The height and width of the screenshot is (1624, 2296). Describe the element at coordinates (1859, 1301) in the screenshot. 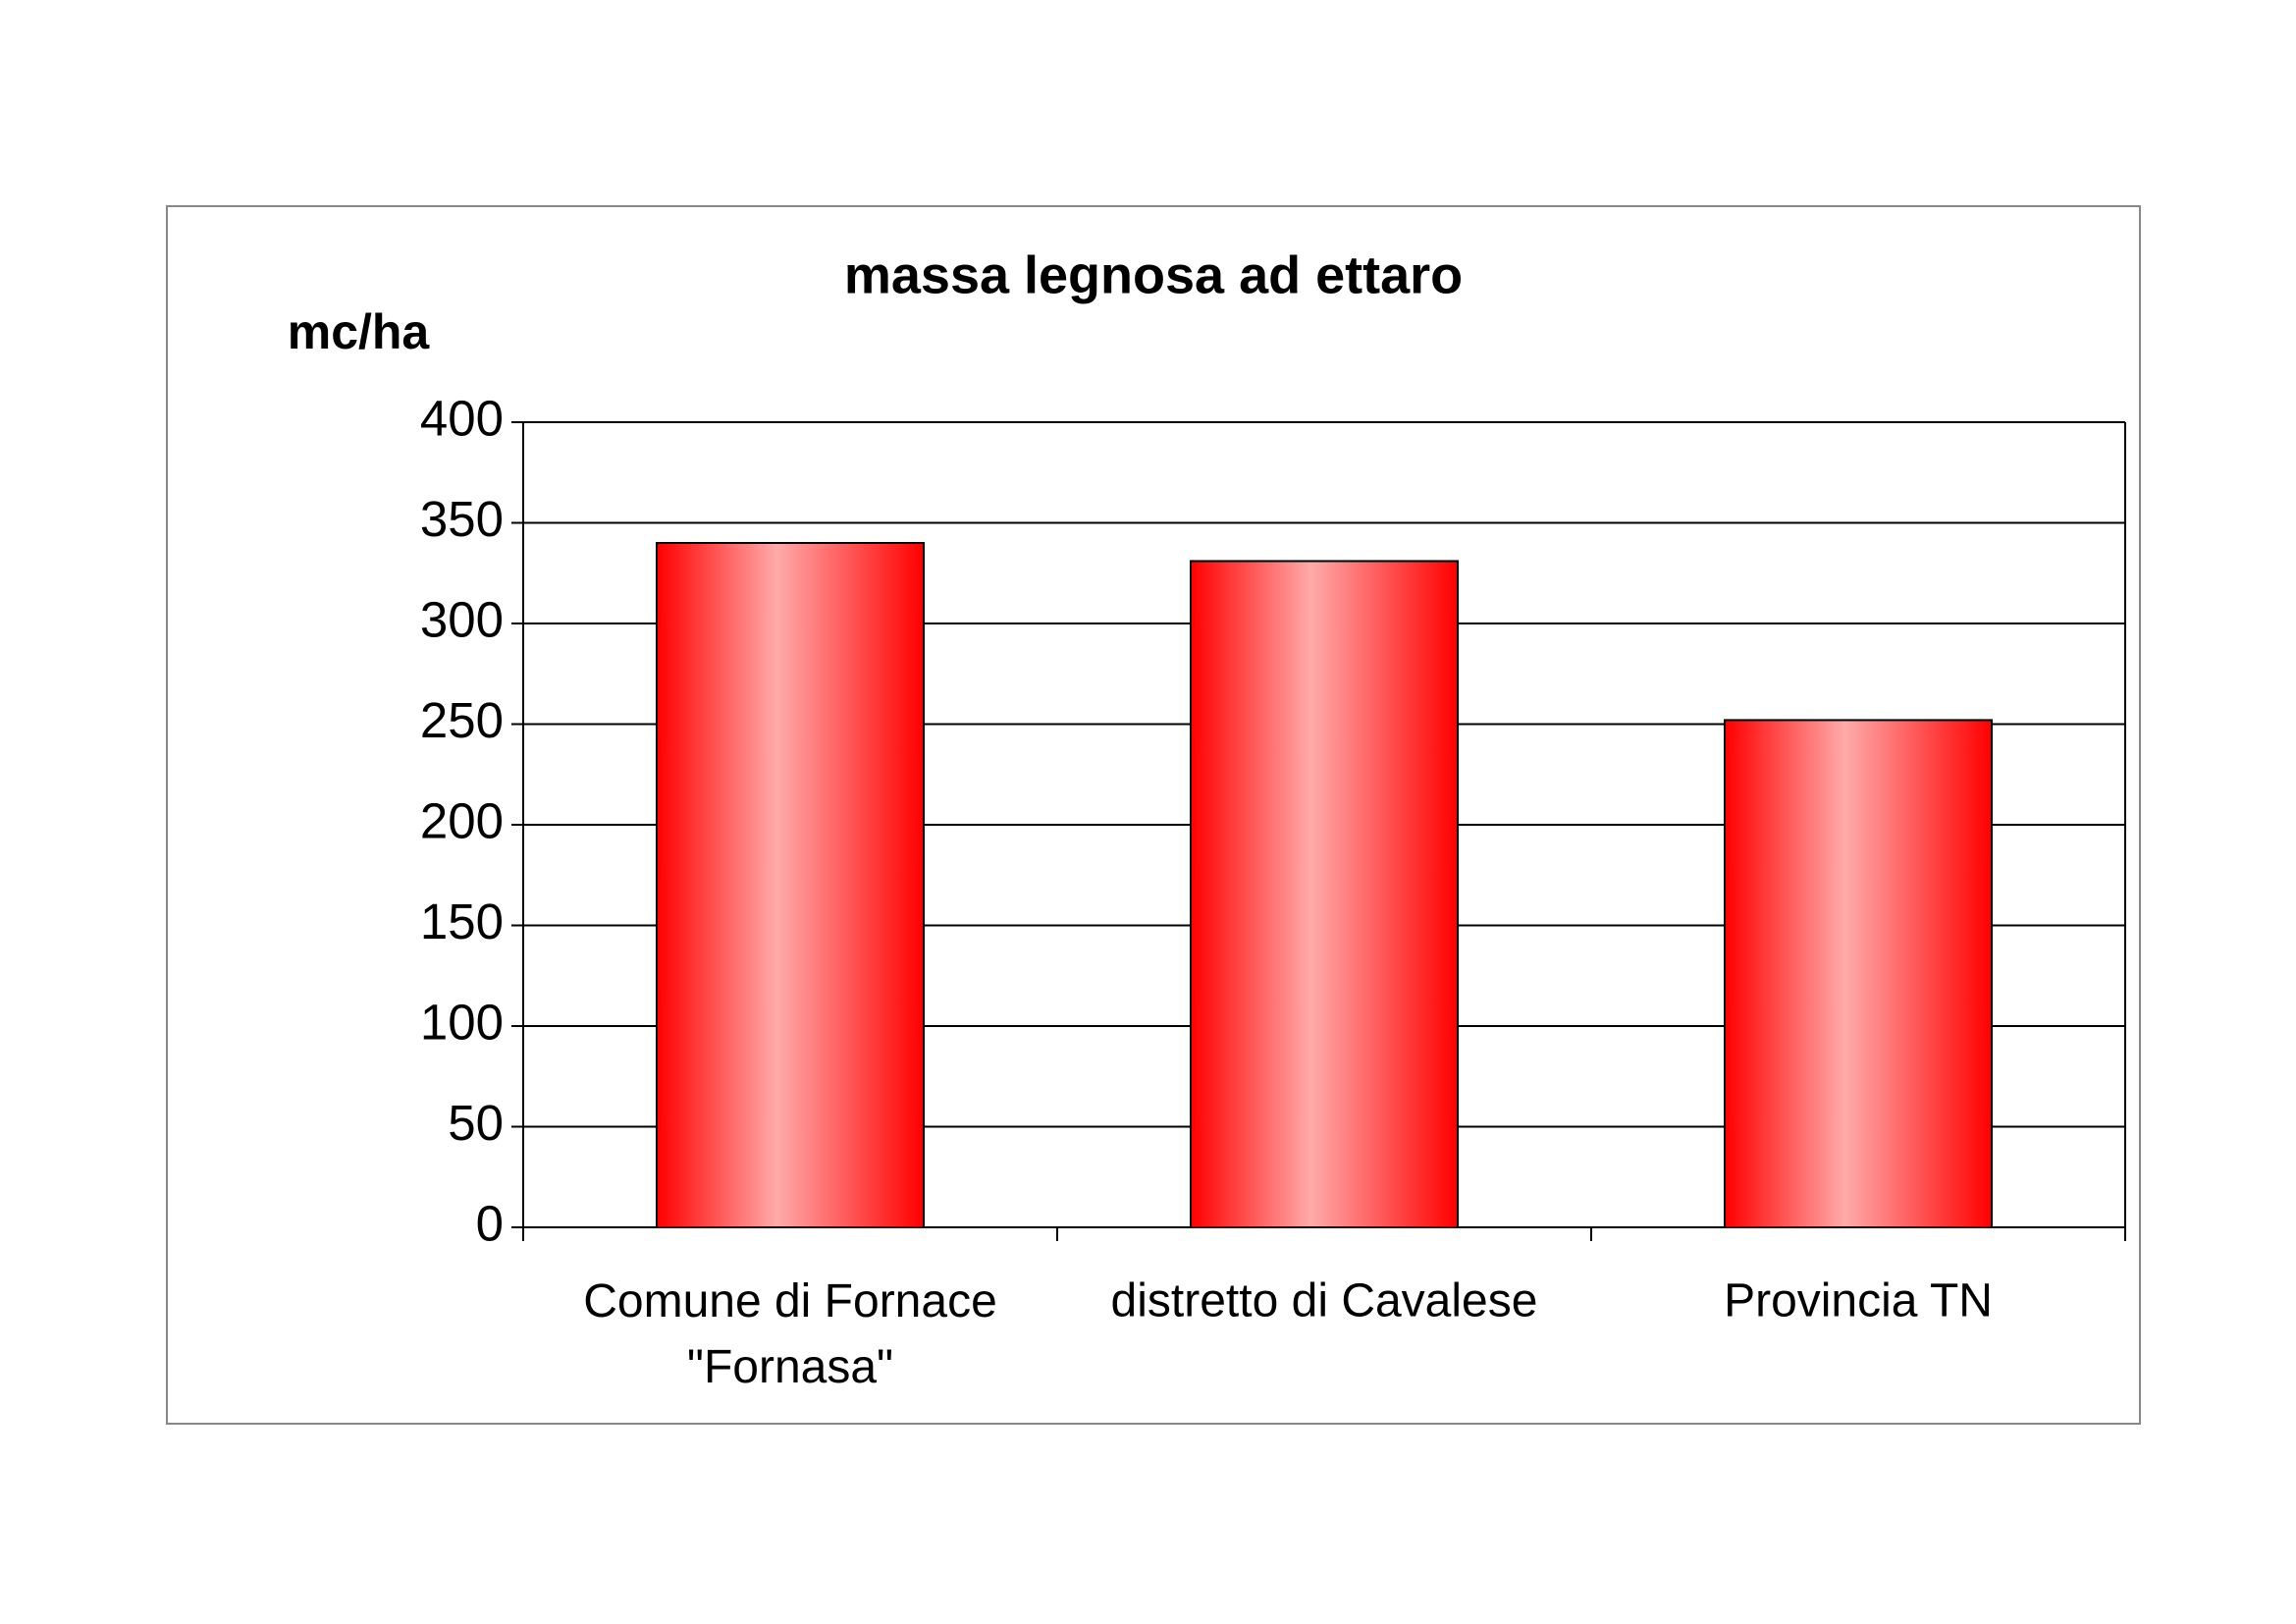

I see `x-tick-label: Provincia TN` at that location.